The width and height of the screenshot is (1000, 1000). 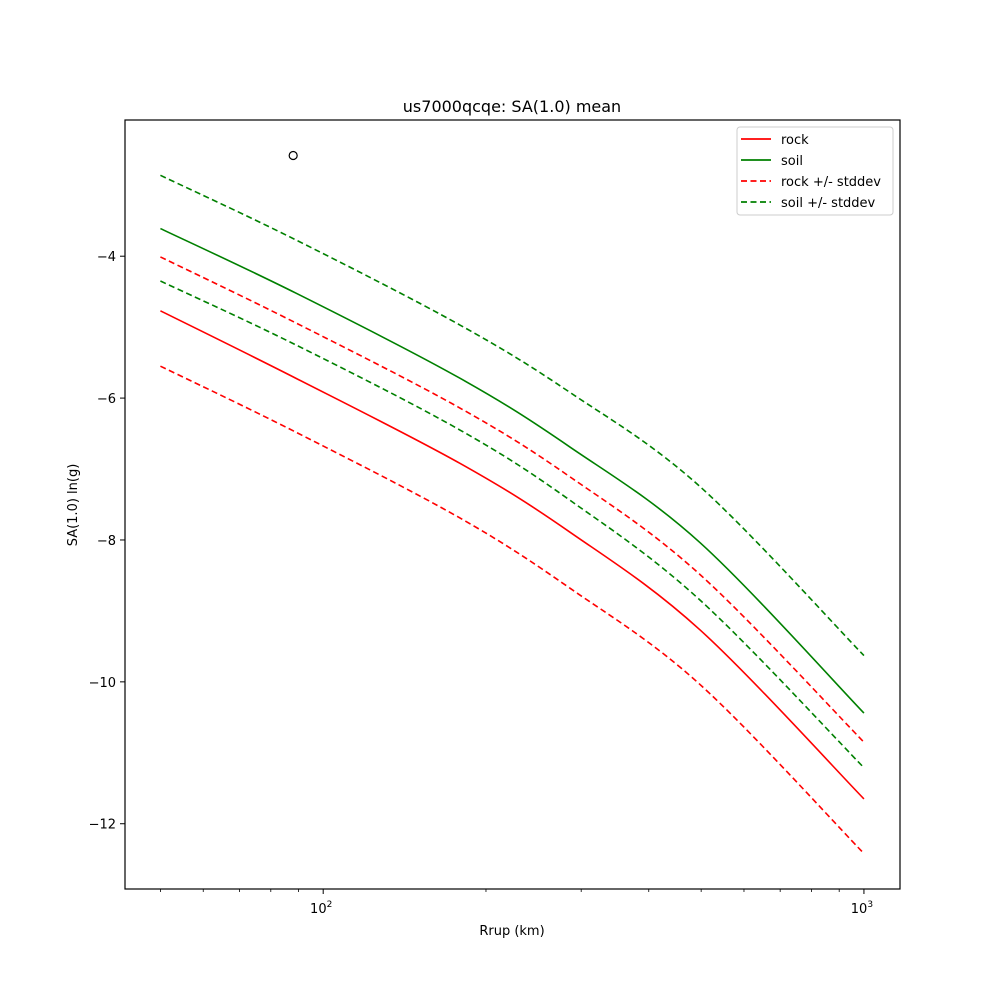 What do you see at coordinates (73, 505) in the screenshot?
I see `y-axis-label: SA(1.0) ln(g)` at bounding box center [73, 505].